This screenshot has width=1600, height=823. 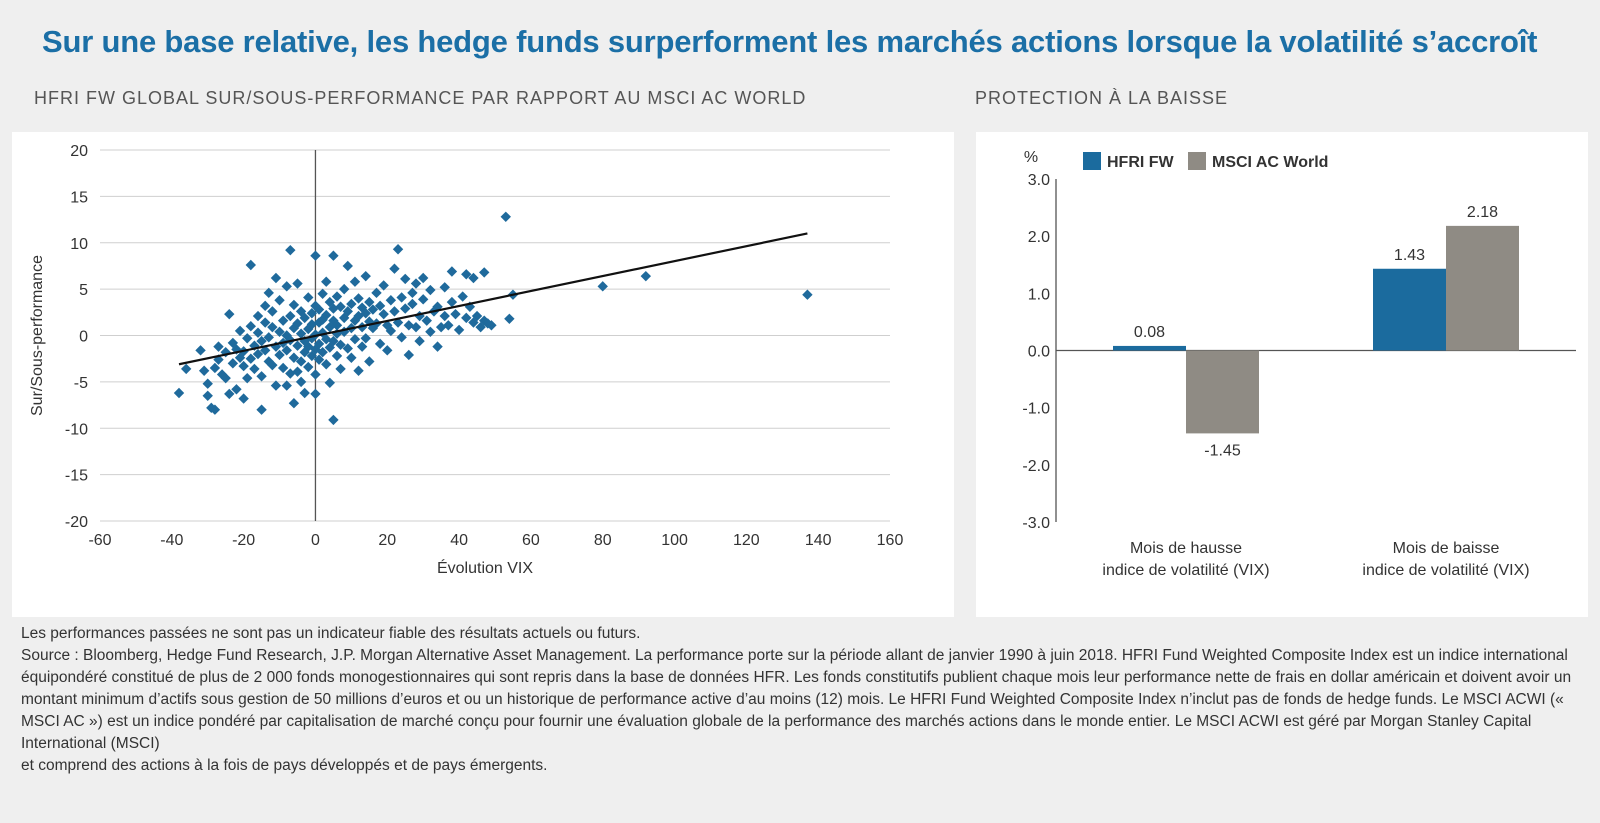 What do you see at coordinates (890, 540) in the screenshot?
I see `scatter-x-tick-label: 160` at bounding box center [890, 540].